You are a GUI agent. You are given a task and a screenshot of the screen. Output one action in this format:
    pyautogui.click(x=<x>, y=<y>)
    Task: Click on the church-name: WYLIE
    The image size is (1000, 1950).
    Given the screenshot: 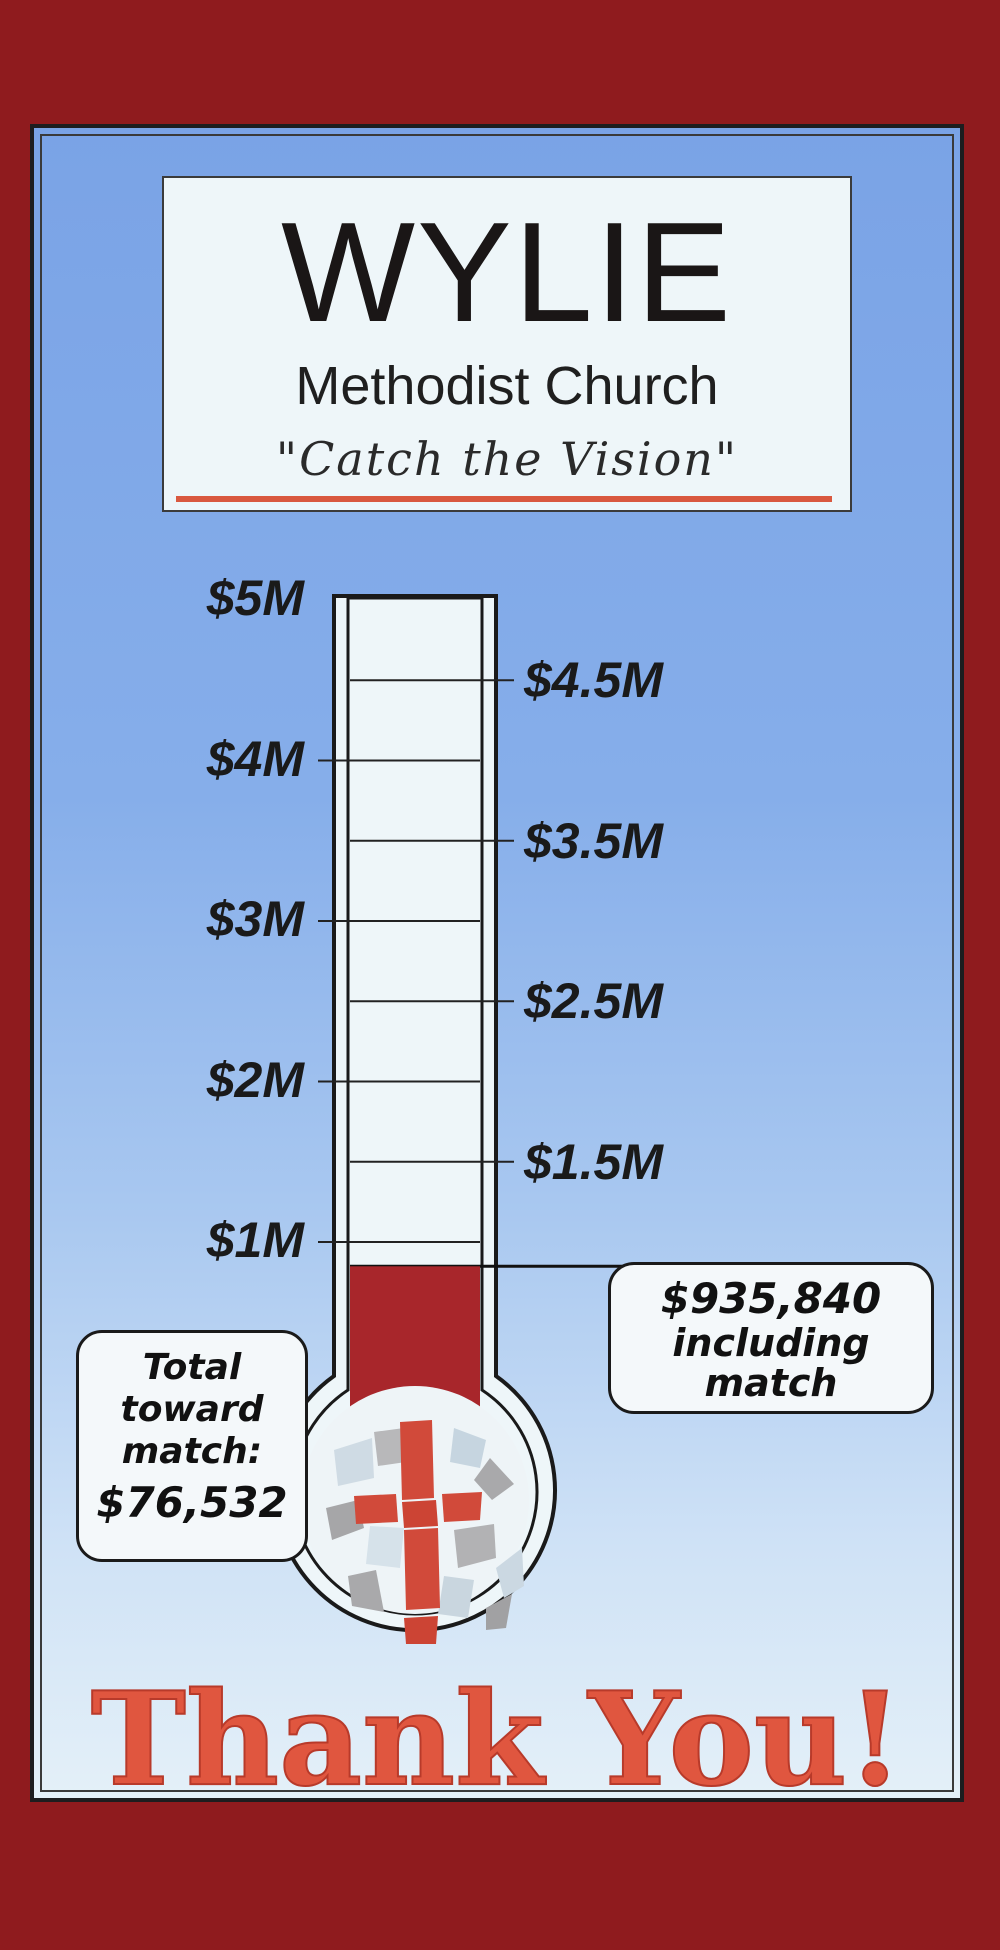 What is the action you would take?
    pyautogui.click(x=507, y=272)
    